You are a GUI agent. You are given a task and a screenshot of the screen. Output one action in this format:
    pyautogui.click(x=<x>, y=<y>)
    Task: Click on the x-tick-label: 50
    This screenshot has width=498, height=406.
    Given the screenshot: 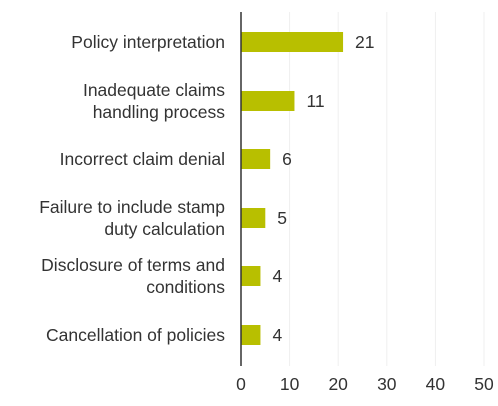 What is the action you would take?
    pyautogui.click(x=484, y=384)
    